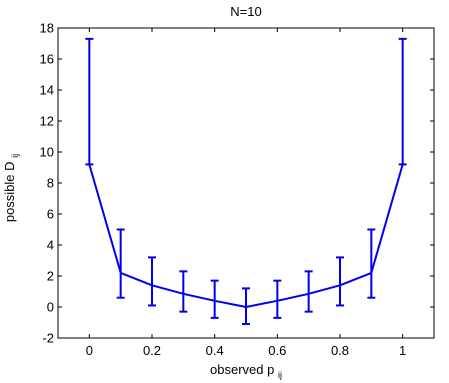 This screenshot has height=383, width=449. I want to click on x-tick-label: 0.8, so click(340, 350).